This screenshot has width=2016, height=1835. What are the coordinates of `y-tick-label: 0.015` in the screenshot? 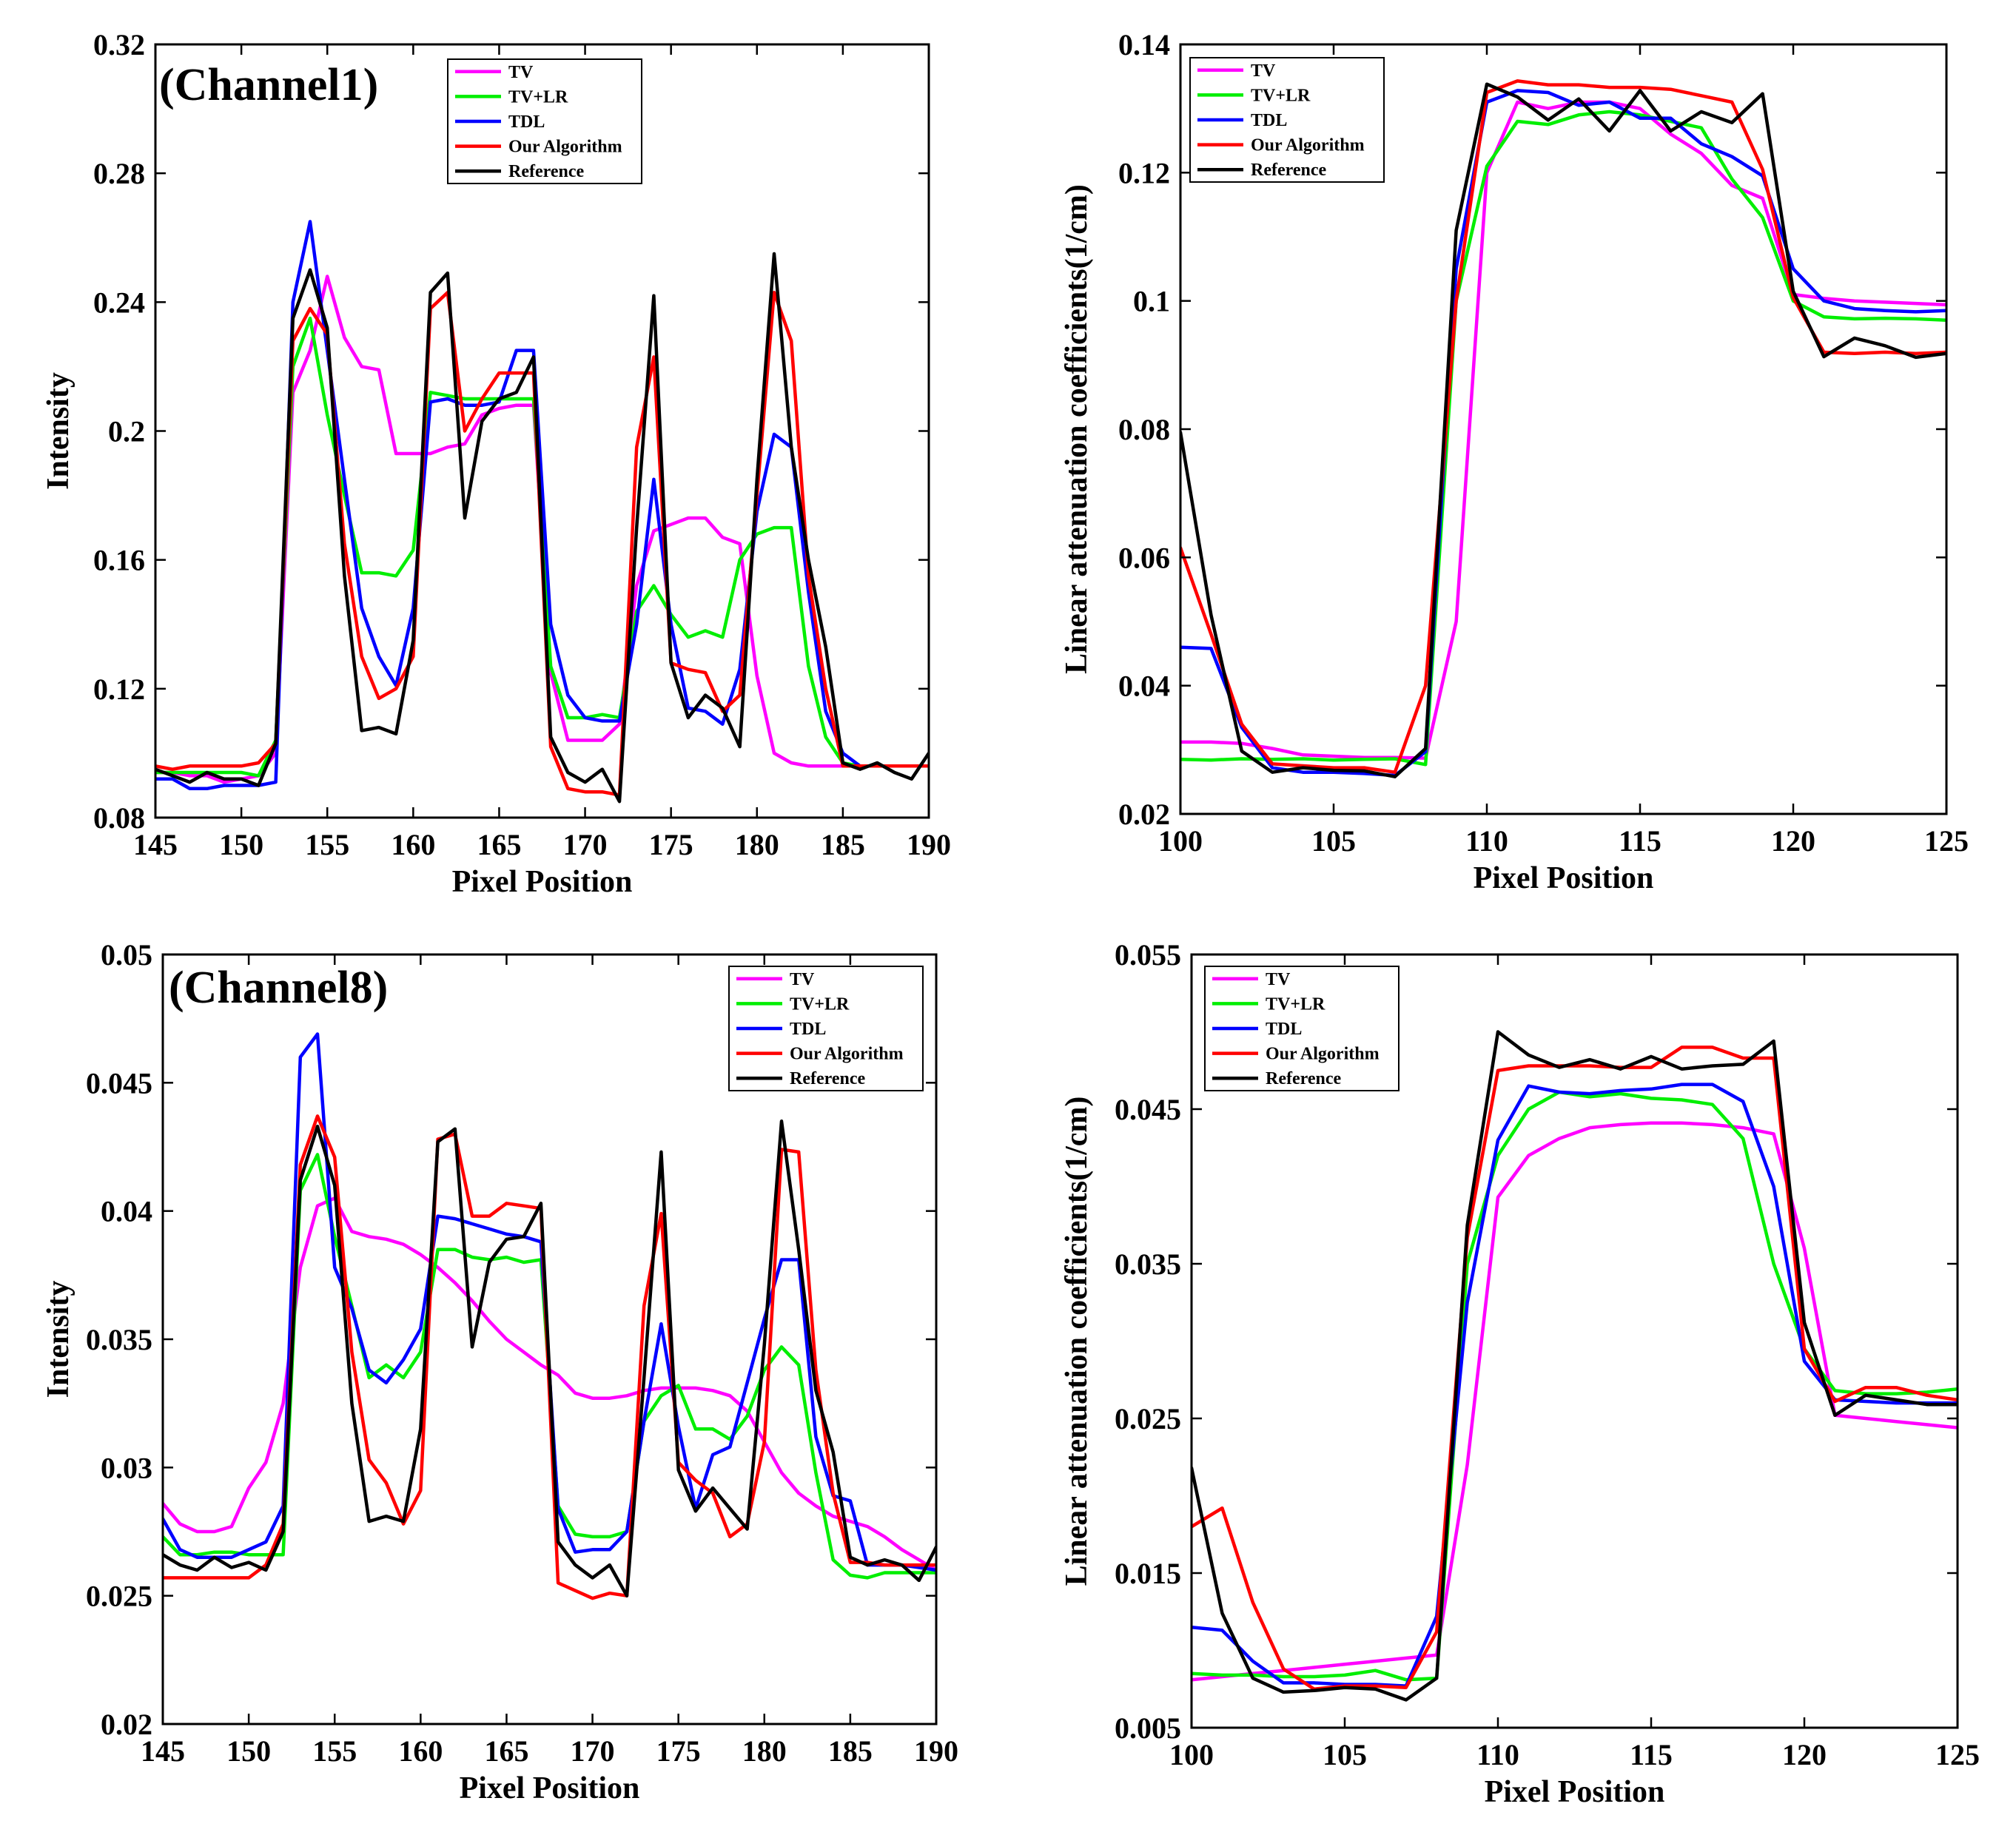 It's located at (1148, 1573).